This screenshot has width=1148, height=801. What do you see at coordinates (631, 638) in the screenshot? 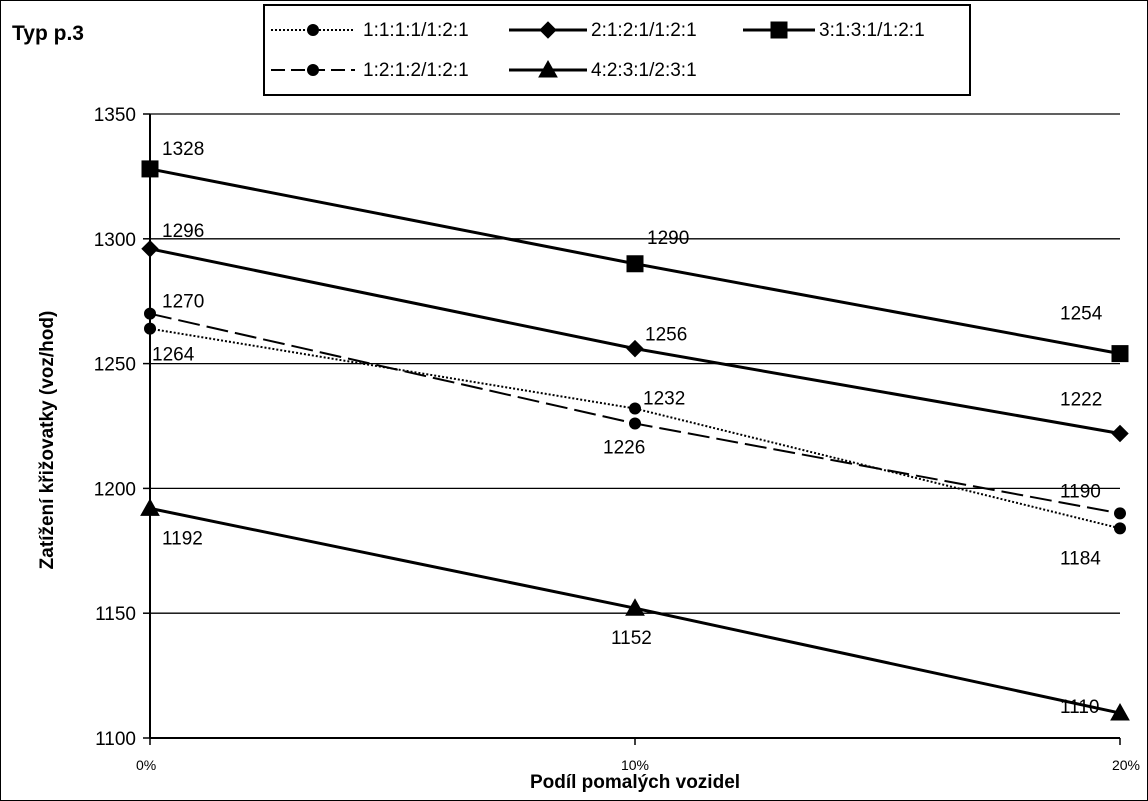
I see `data-label: 1152` at bounding box center [631, 638].